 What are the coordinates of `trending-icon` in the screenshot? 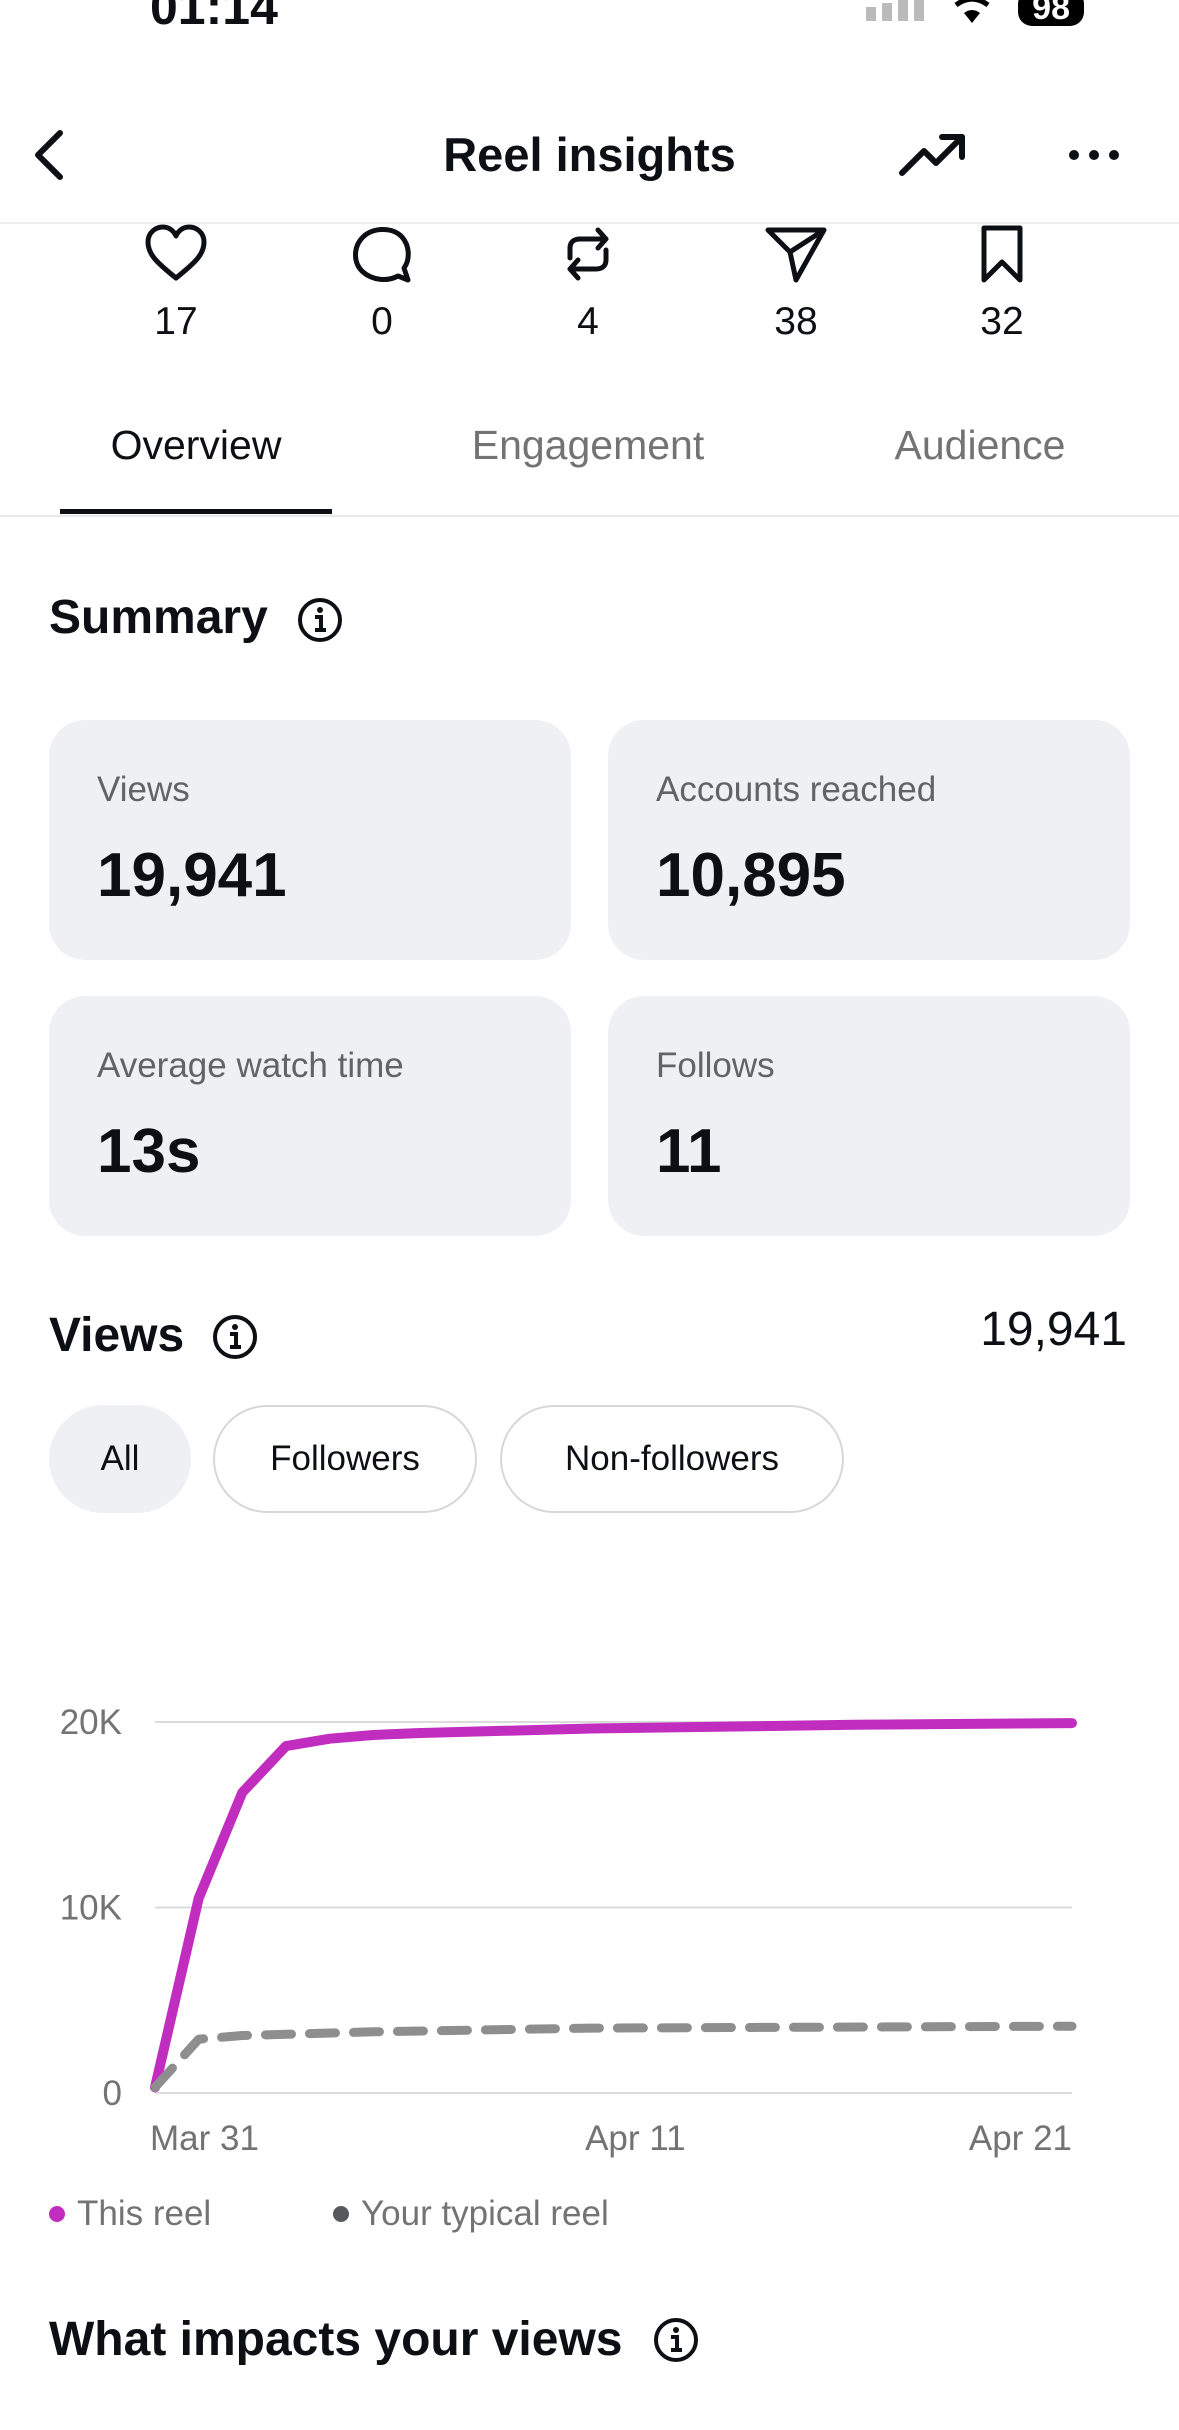 It's located at (933, 155).